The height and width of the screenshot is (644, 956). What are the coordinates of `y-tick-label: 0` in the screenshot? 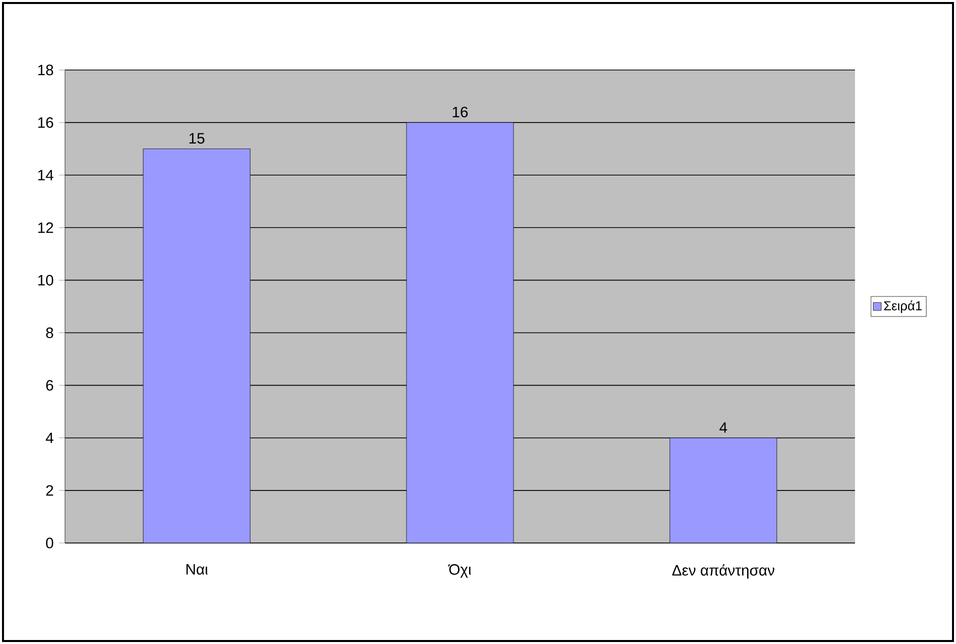 It's located at (50, 543).